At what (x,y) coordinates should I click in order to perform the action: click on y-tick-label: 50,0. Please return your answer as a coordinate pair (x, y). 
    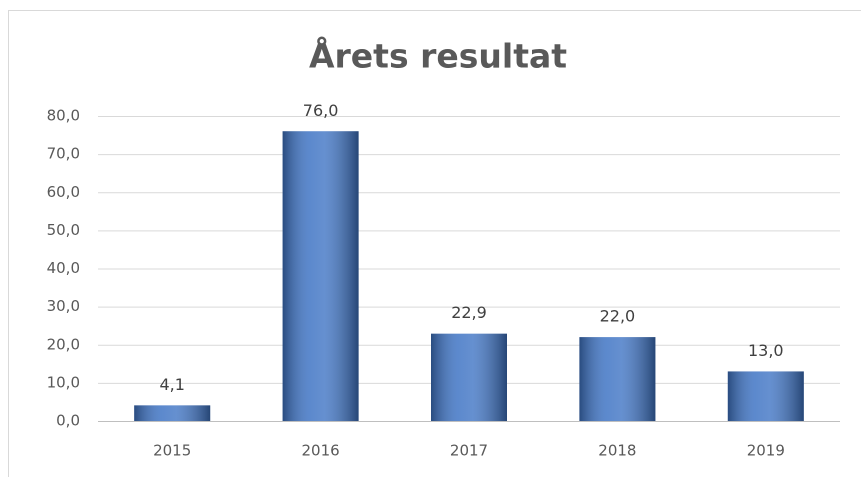
    Looking at the image, I should click on (63, 230).